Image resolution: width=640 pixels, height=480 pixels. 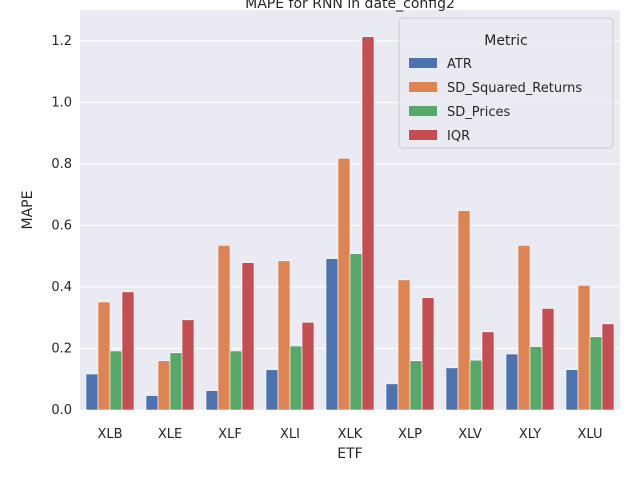 I want to click on legend-title: Metric, so click(x=506, y=41).